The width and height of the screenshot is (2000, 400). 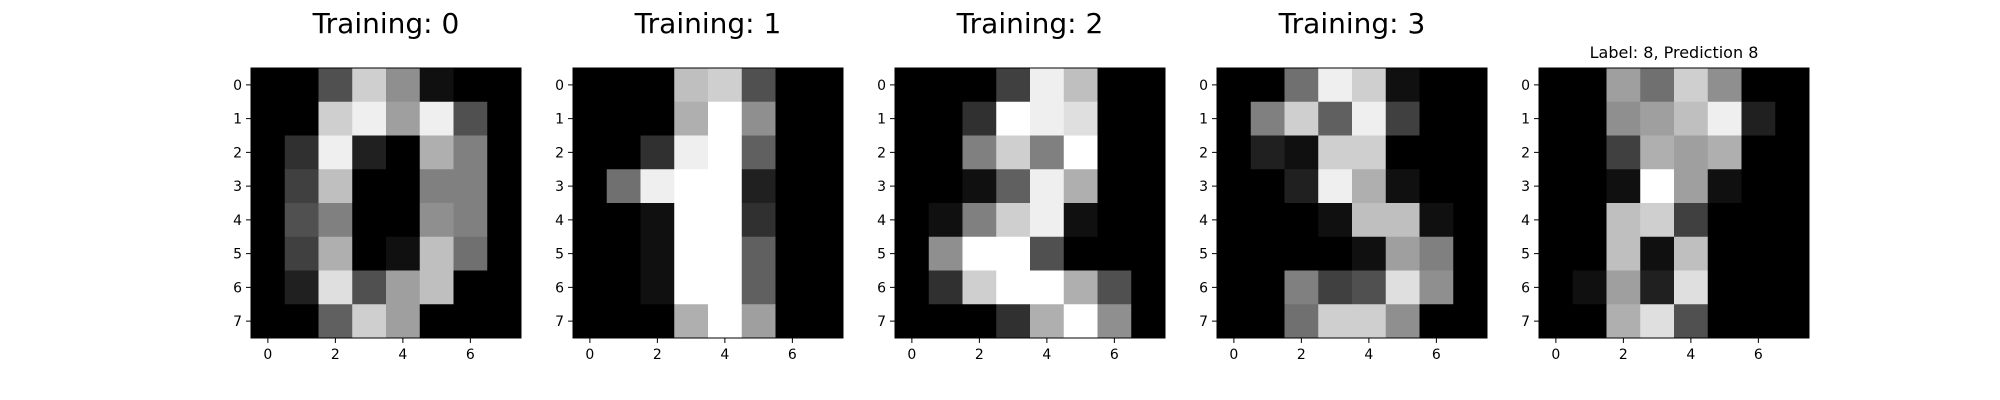 What do you see at coordinates (1674, 52) in the screenshot?
I see `panel-title: Label: 8, Prediction 8` at bounding box center [1674, 52].